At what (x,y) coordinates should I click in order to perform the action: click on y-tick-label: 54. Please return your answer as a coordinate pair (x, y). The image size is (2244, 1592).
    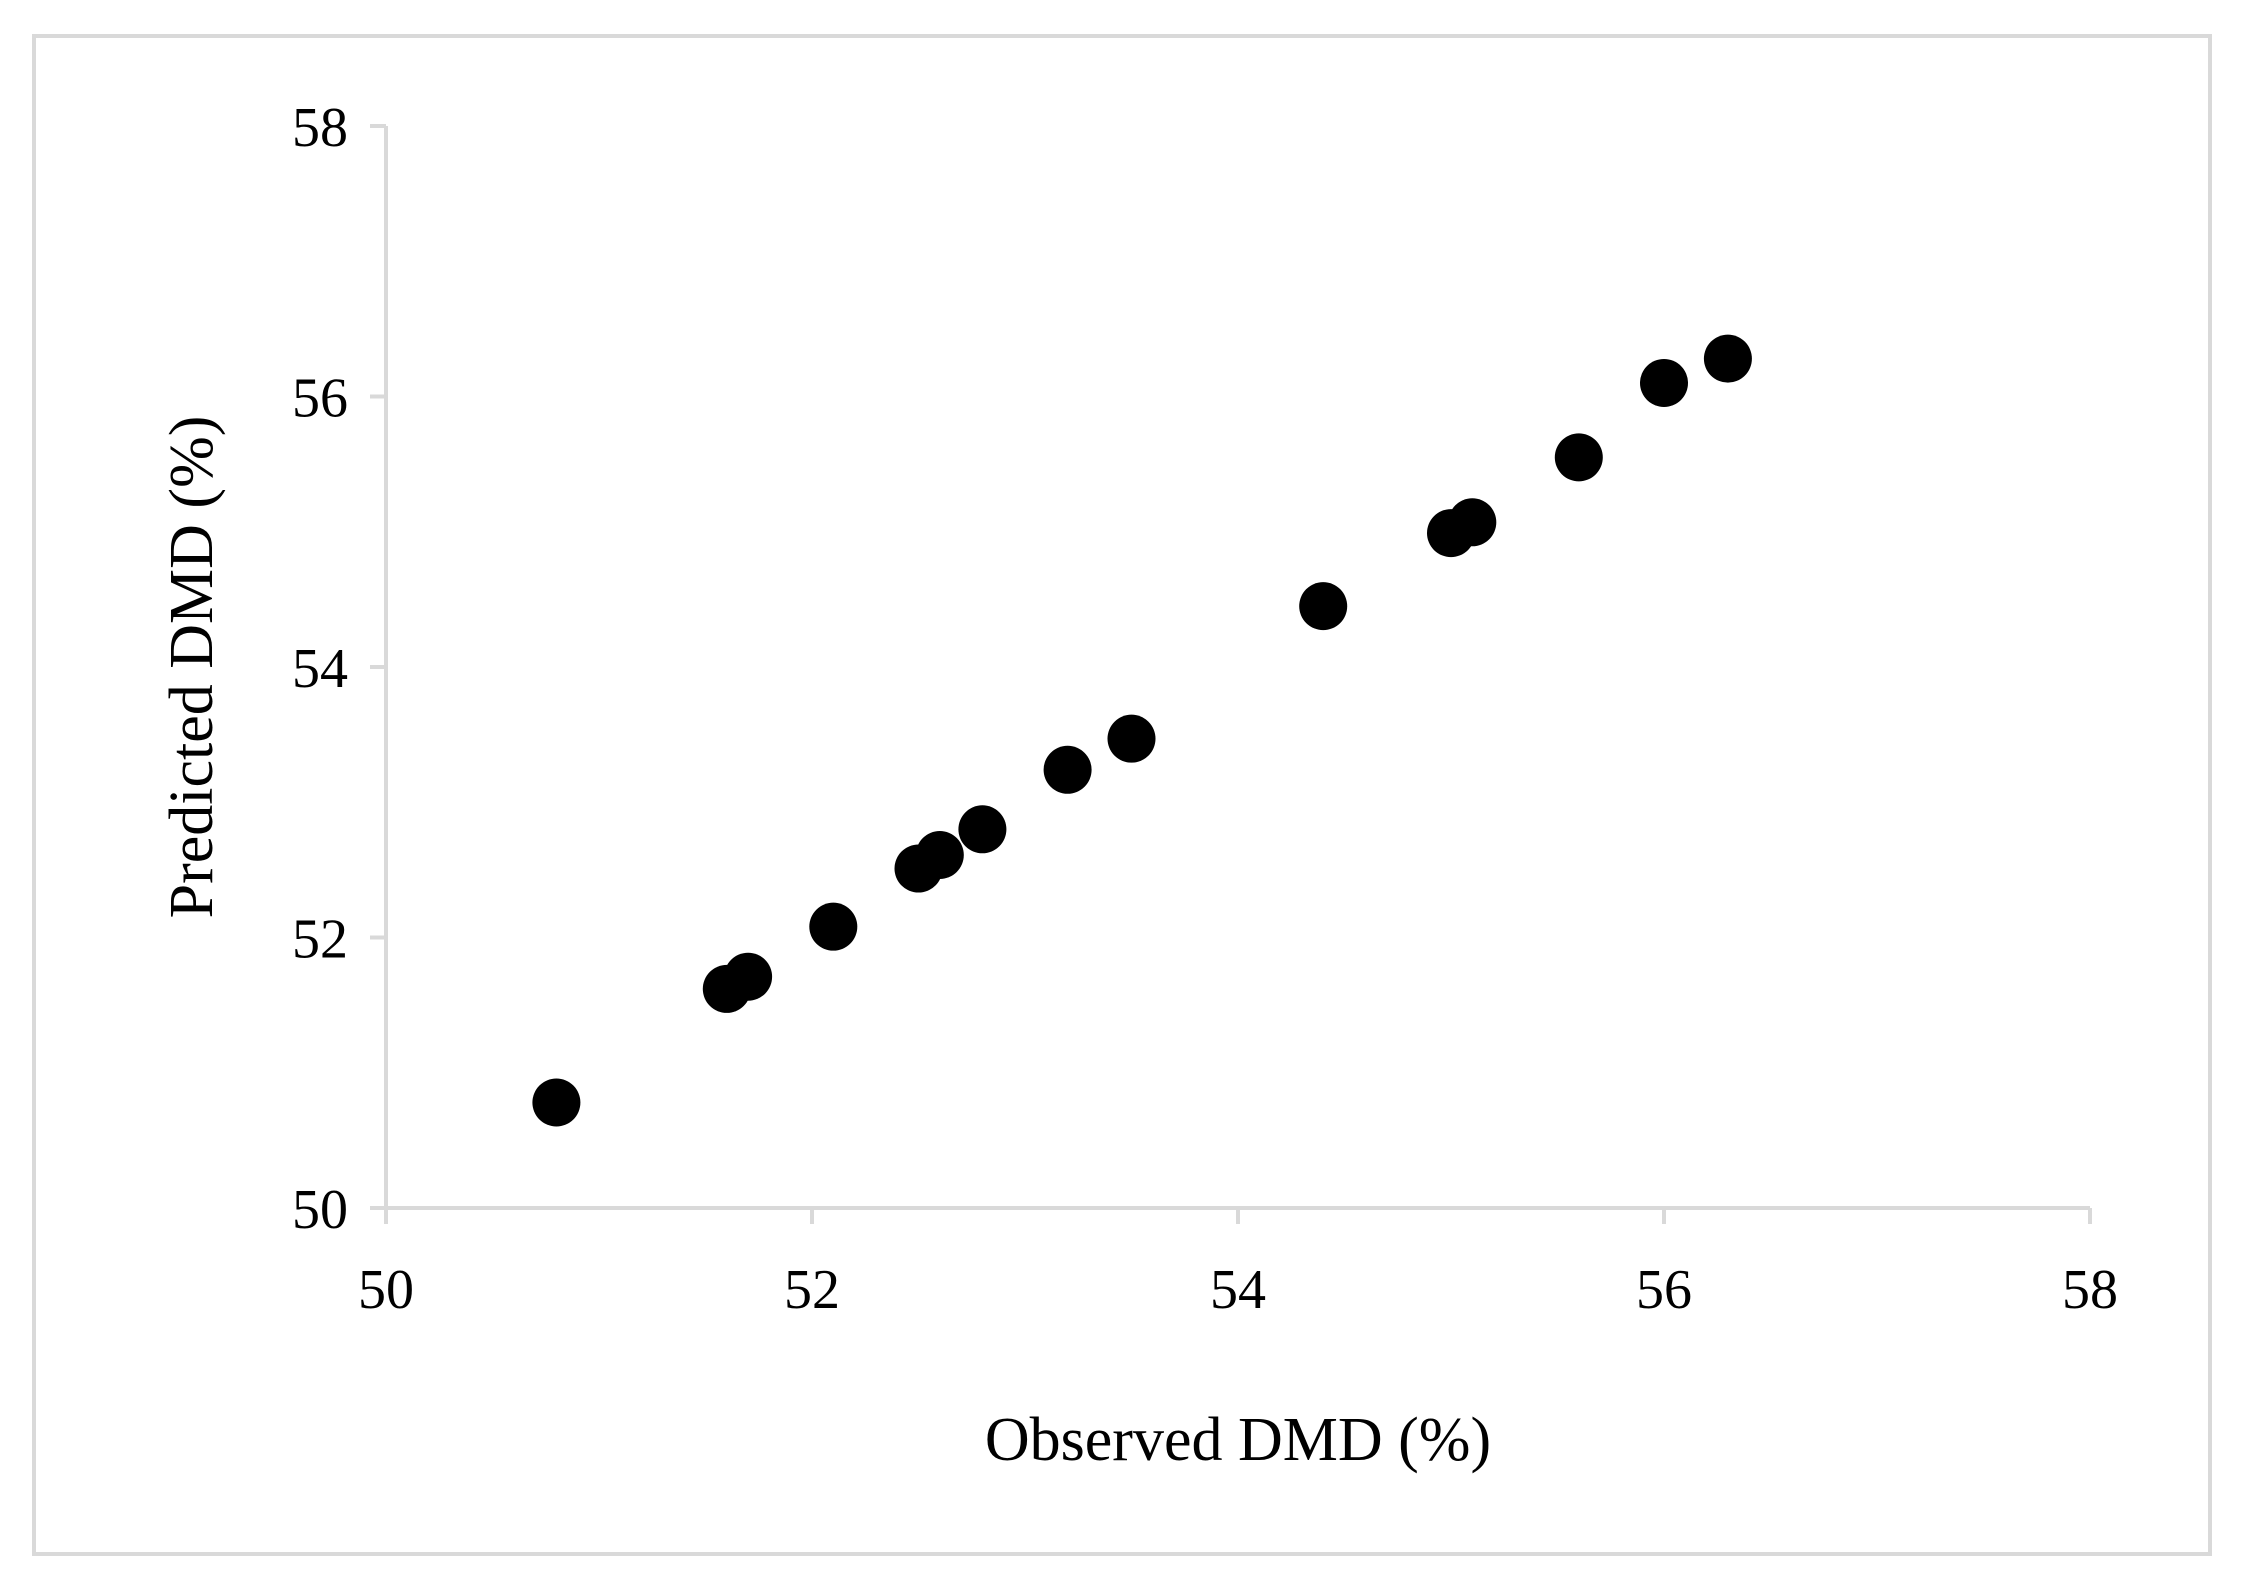
    Looking at the image, I should click on (320, 669).